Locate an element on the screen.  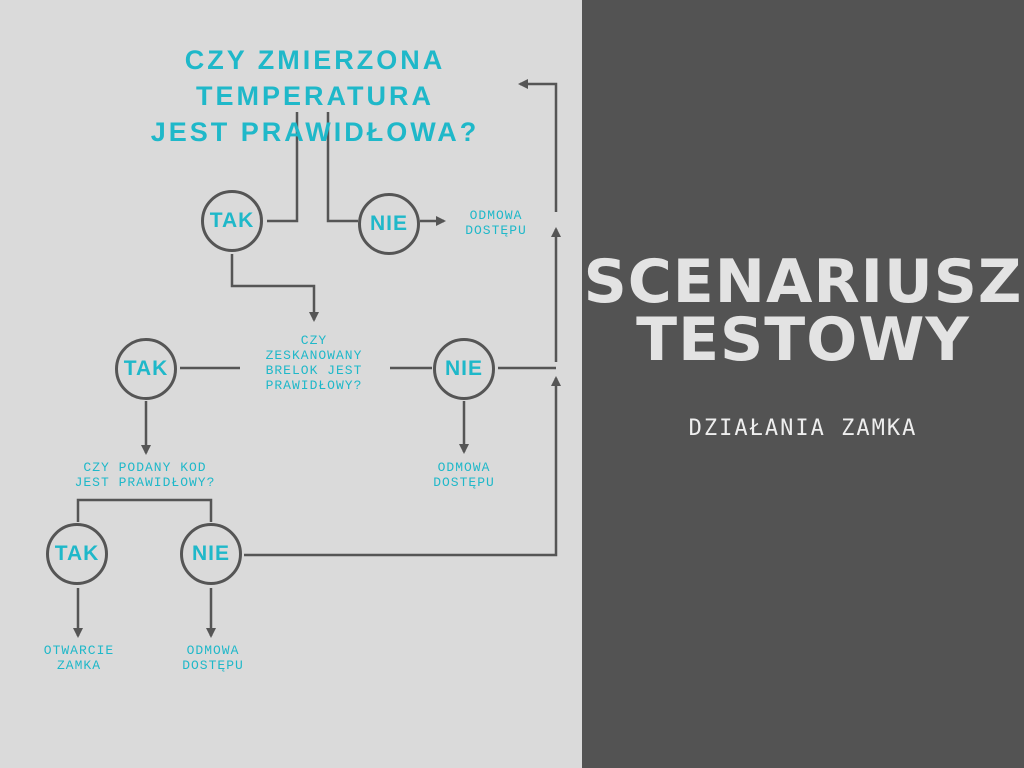
feedback-line-top is located at coordinates (538, 145).